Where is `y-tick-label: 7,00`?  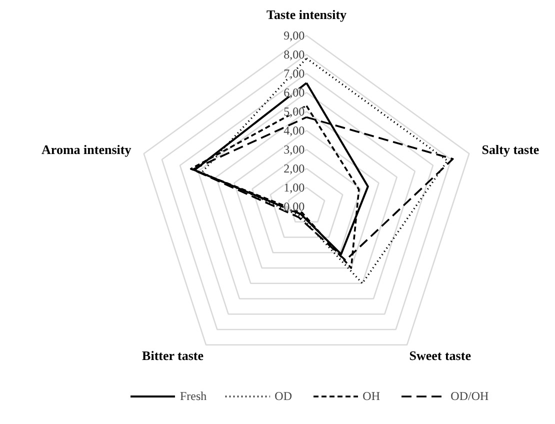
y-tick-label: 7,00 is located at coordinates (294, 73).